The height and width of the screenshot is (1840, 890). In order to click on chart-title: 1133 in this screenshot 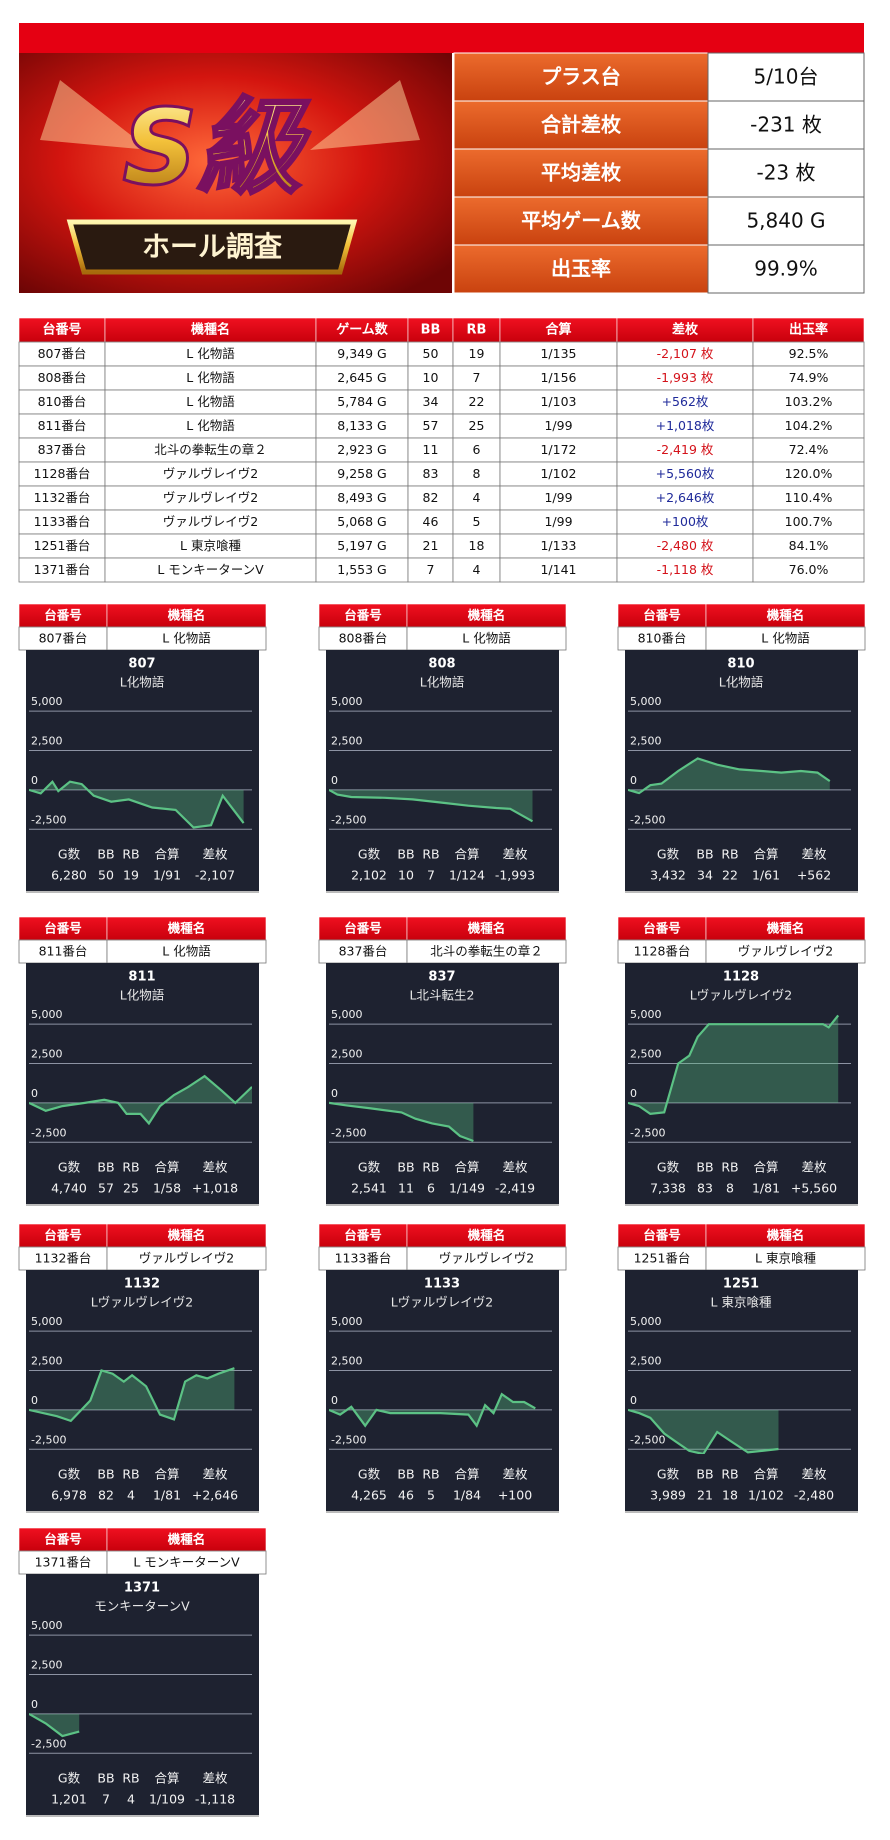, I will do `click(442, 1284)`.